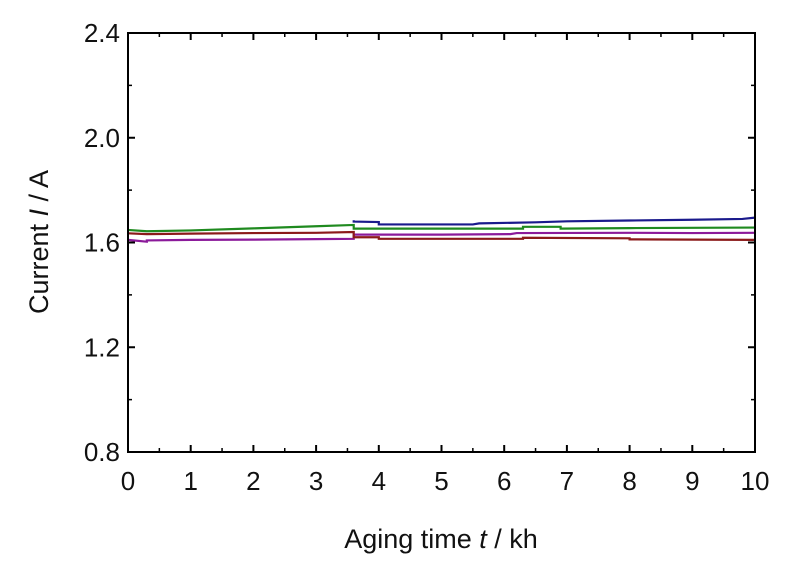 This screenshot has width=800, height=571. Describe the element at coordinates (128, 481) in the screenshot. I see `x-tick-label: 0` at that location.